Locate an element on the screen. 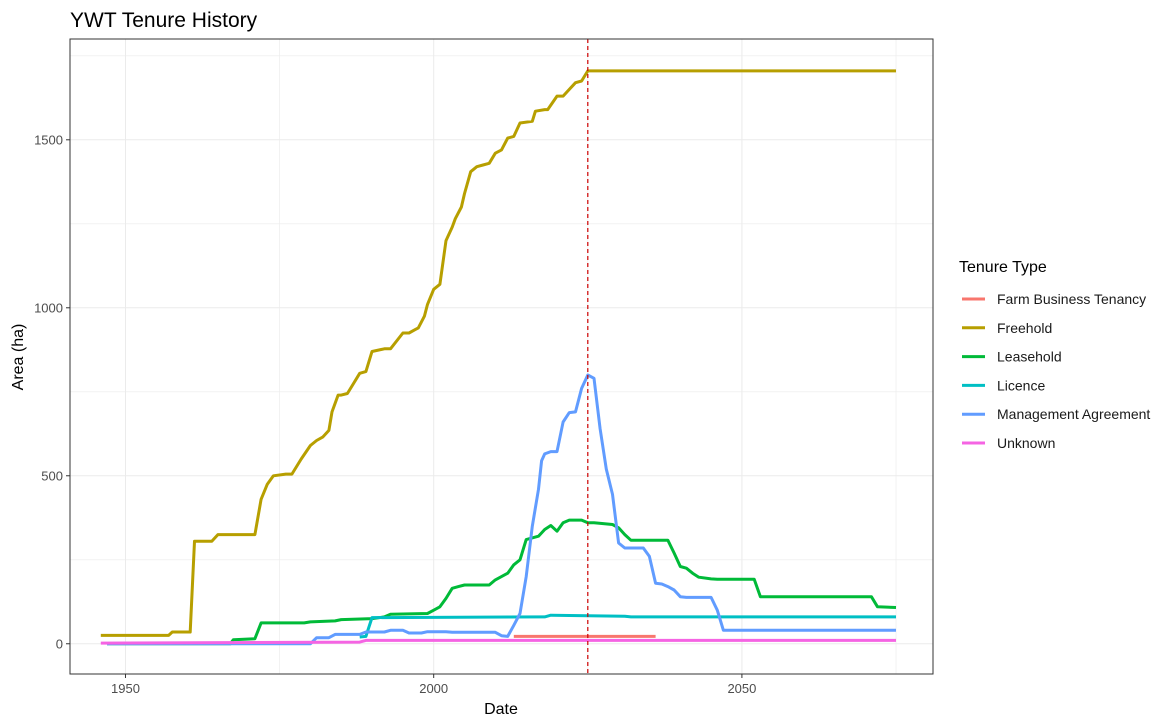 The width and height of the screenshot is (1176, 727). legend-label-leasehold: Leasehold is located at coordinates (1029, 357).